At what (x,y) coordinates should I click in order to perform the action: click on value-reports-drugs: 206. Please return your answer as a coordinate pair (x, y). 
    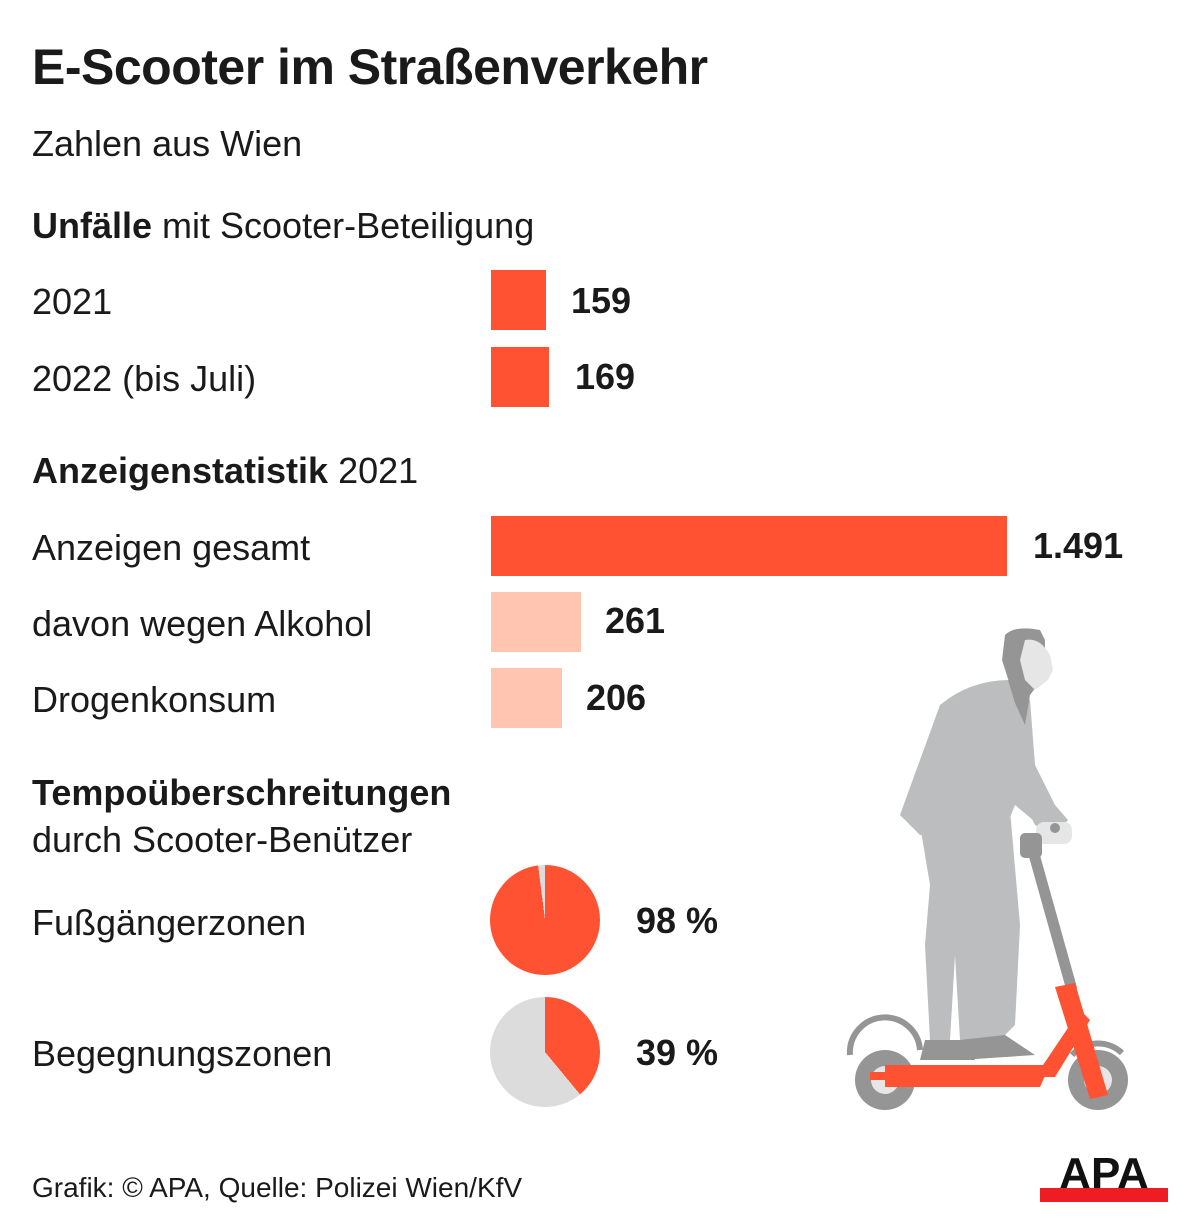
    Looking at the image, I should click on (616, 697).